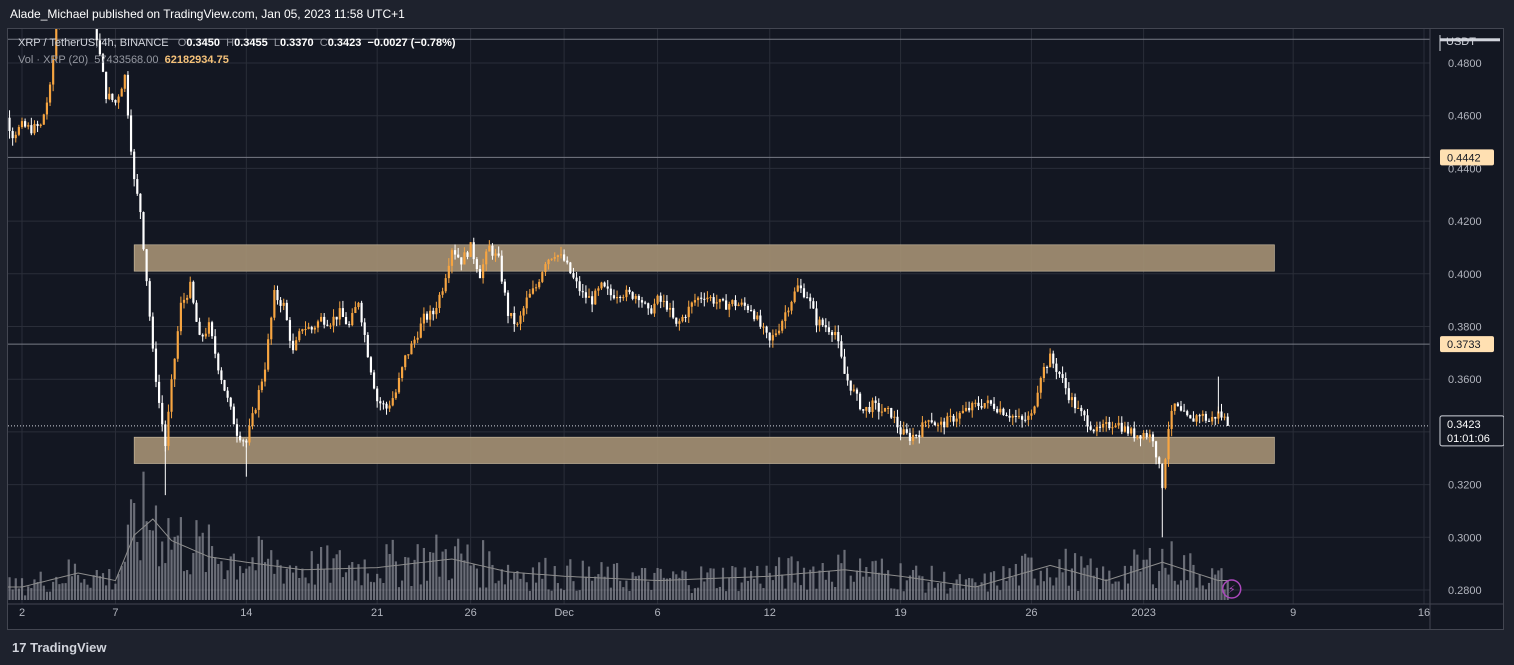  What do you see at coordinates (237, 60) in the screenshot?
I see `legend-volume-row: Vol · XRP (20) 57433568.00 62182934.75` at bounding box center [237, 60].